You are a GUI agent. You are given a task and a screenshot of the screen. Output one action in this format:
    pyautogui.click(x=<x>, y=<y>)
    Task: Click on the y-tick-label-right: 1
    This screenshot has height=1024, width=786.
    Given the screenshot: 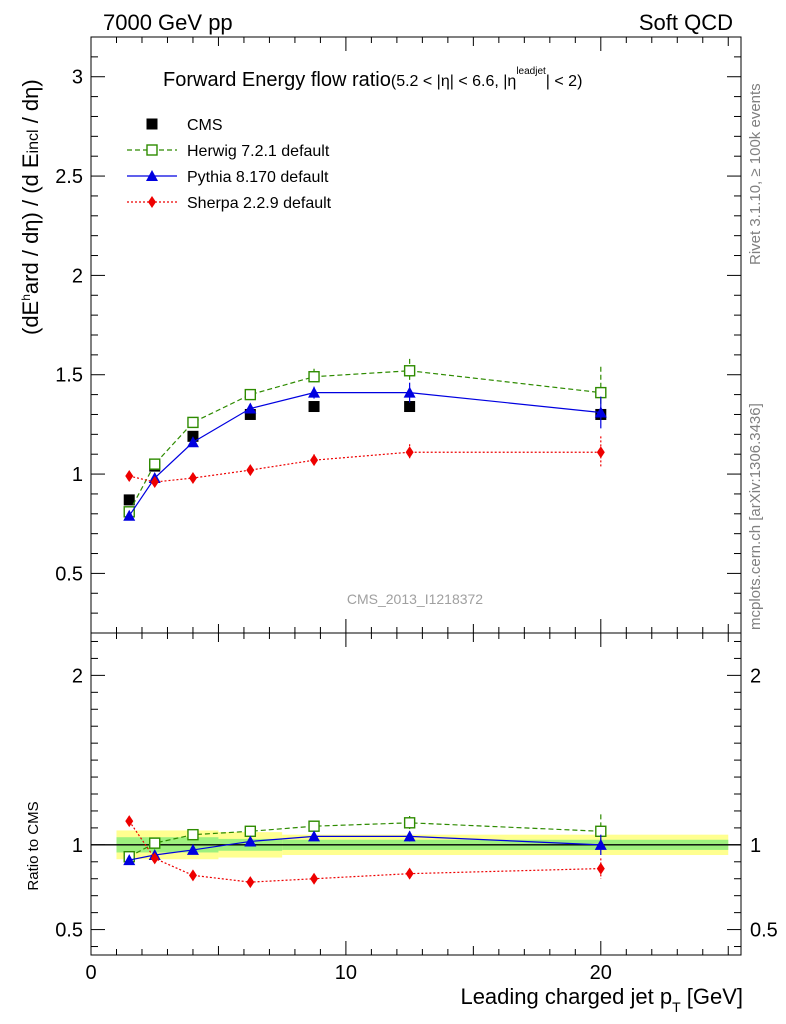 What is the action you would take?
    pyautogui.click(x=755, y=846)
    